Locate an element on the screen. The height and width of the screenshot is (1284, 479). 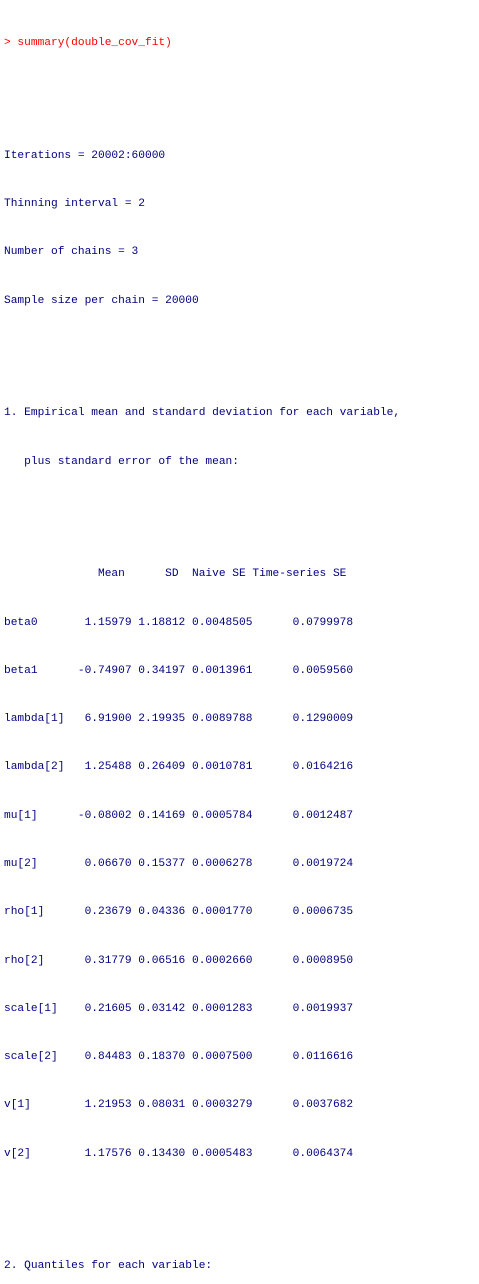
header-line-chains: Number of chains = 3 is located at coordinates (71, 252).